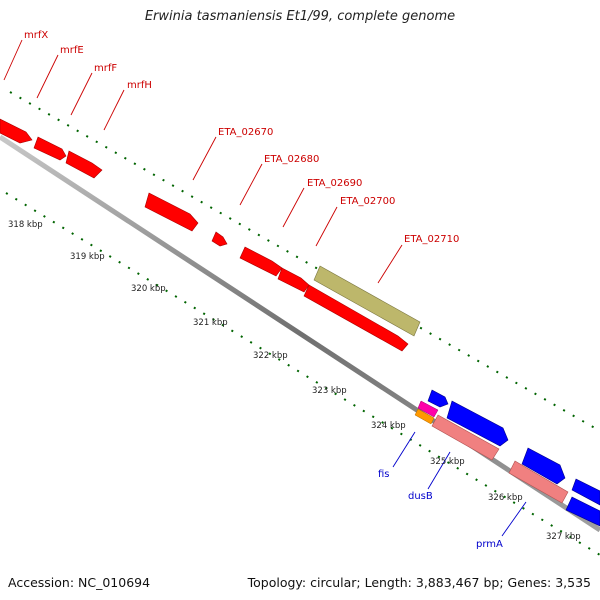  Describe the element at coordinates (16, 131) in the screenshot. I see `gene-arrow-mrfX` at that location.